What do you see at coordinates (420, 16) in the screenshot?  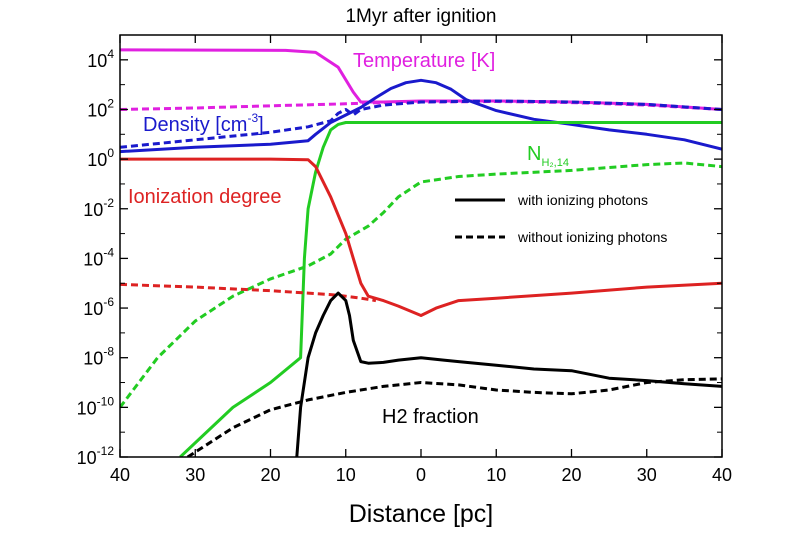 I see `chart-title: 1Myr after ignition` at bounding box center [420, 16].